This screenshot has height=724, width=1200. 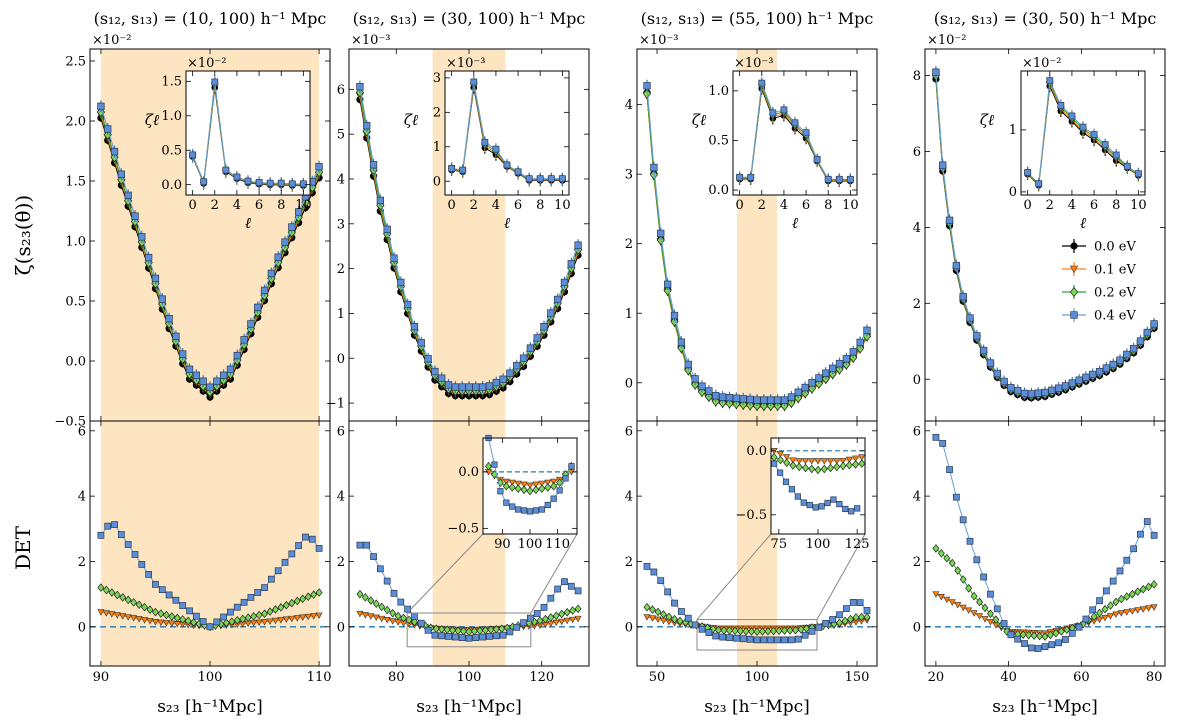 What do you see at coordinates (818, 544) in the screenshot?
I see `x-tick-label: 100` at bounding box center [818, 544].